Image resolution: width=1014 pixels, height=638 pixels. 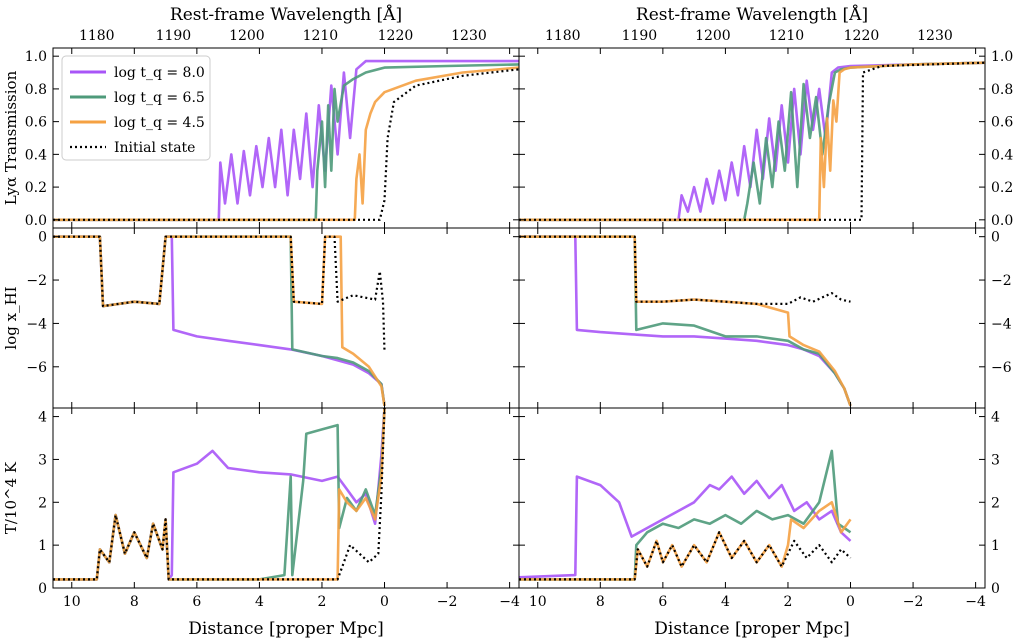 I want to click on bottom-axis-label-right: Distance [proper Mpc], so click(x=751, y=628).